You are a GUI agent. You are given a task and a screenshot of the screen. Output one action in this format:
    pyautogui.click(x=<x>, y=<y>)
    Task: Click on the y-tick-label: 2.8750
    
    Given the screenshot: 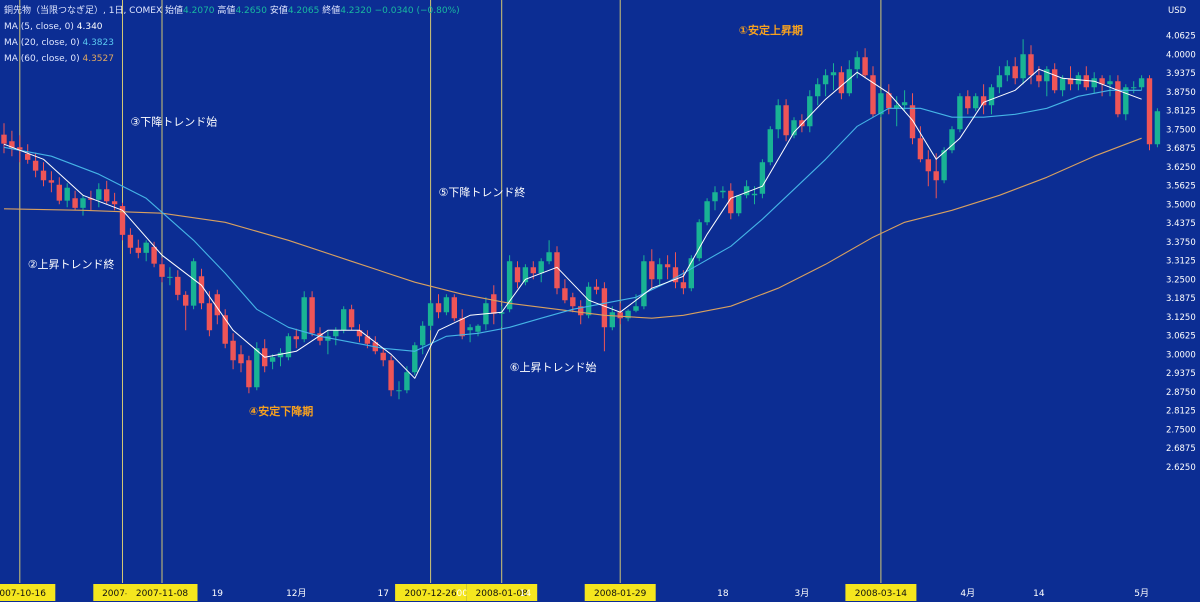 What is the action you would take?
    pyautogui.click(x=1181, y=393)
    